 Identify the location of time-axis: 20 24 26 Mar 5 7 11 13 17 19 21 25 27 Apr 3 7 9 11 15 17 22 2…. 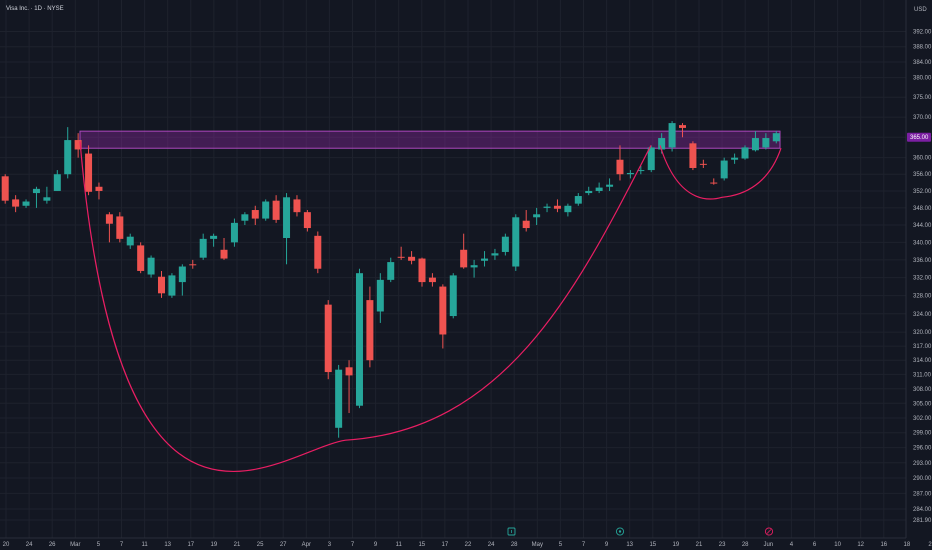
(467, 545).